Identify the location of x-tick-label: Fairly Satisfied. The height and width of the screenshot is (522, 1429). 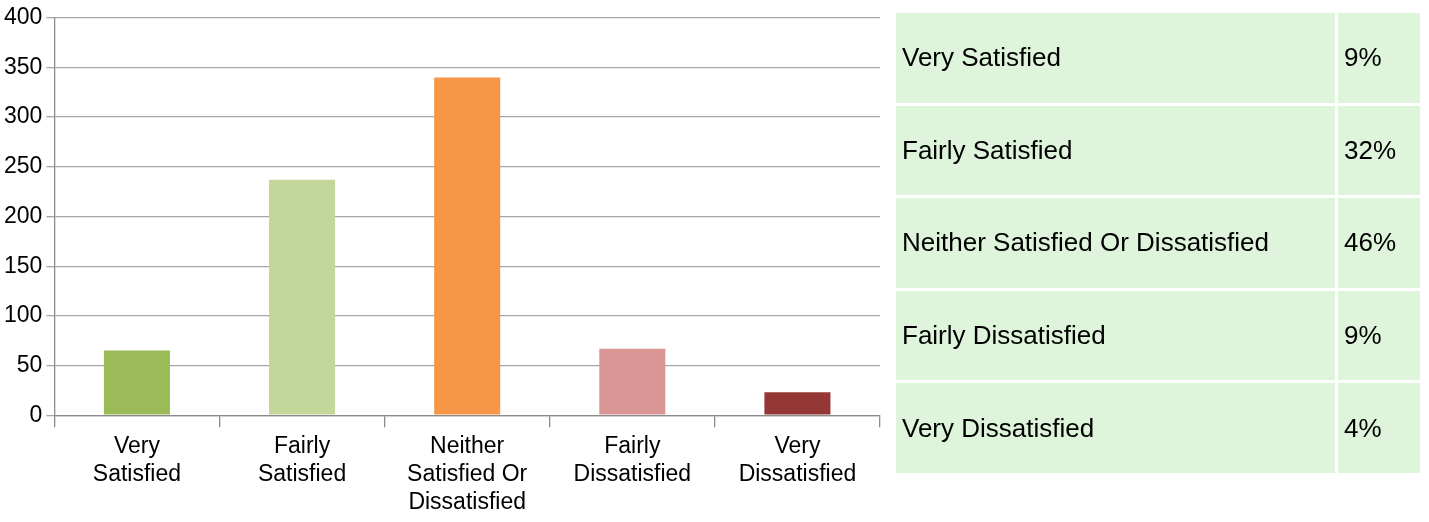
(302, 459).